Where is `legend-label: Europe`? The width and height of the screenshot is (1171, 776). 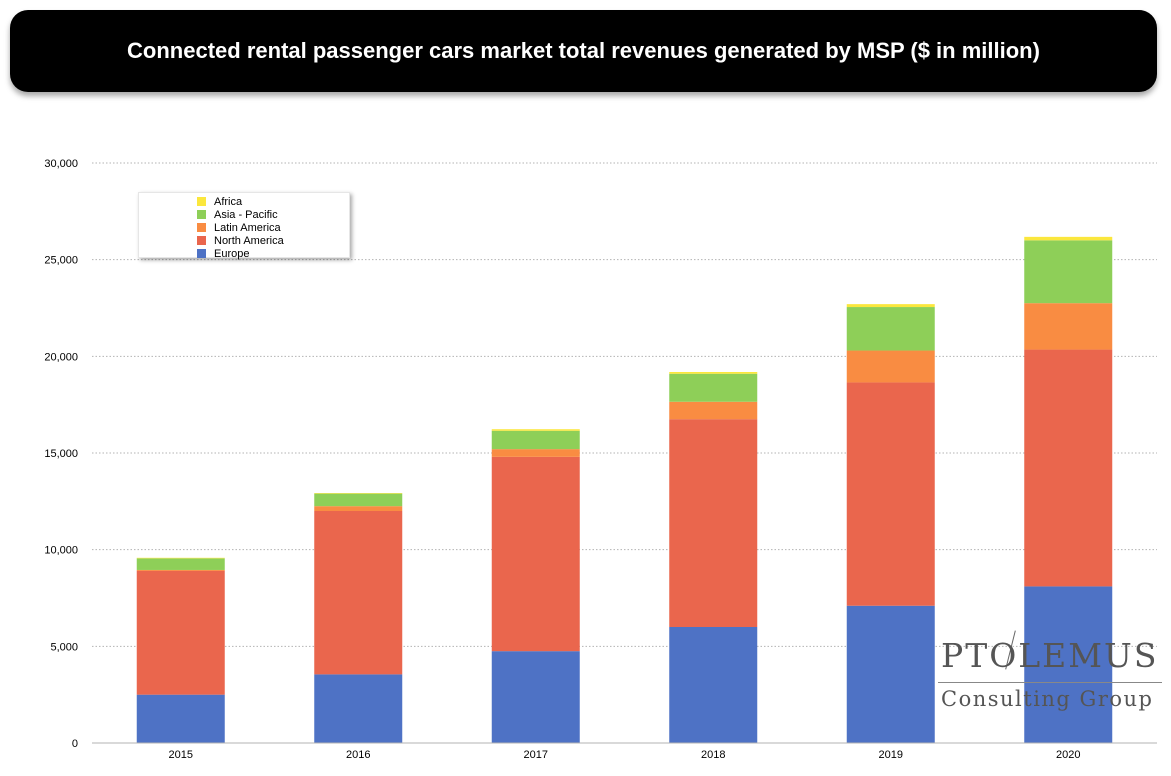
legend-label: Europe is located at coordinates (232, 253).